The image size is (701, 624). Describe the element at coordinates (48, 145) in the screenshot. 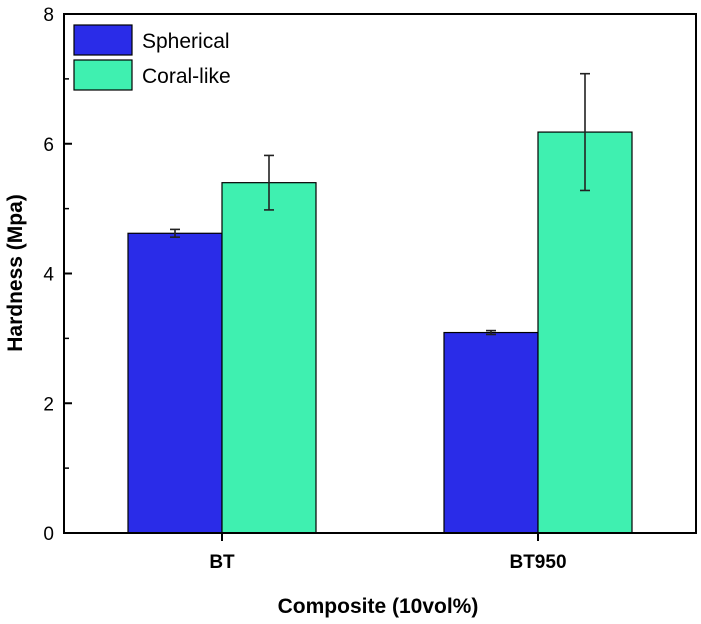

I see `y-tick-label: 6` at that location.